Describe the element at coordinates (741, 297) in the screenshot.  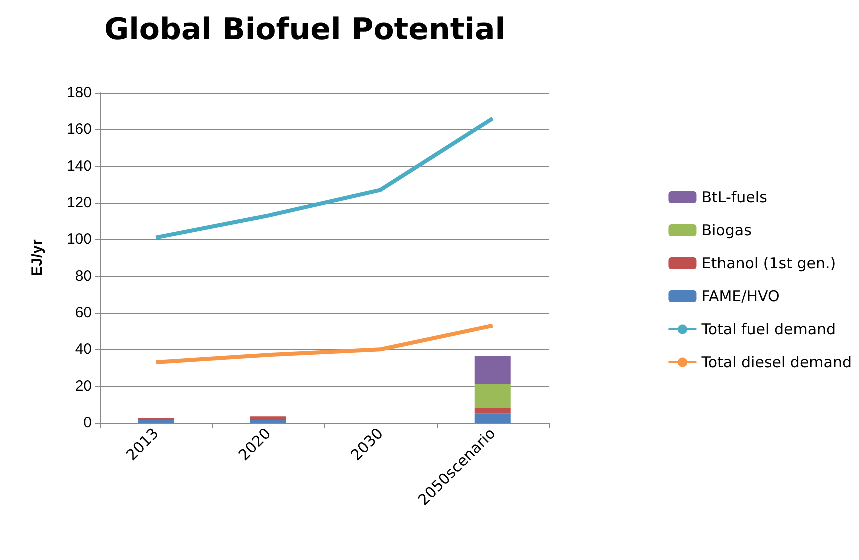
I see `legend-label: FAME/HVO` at that location.